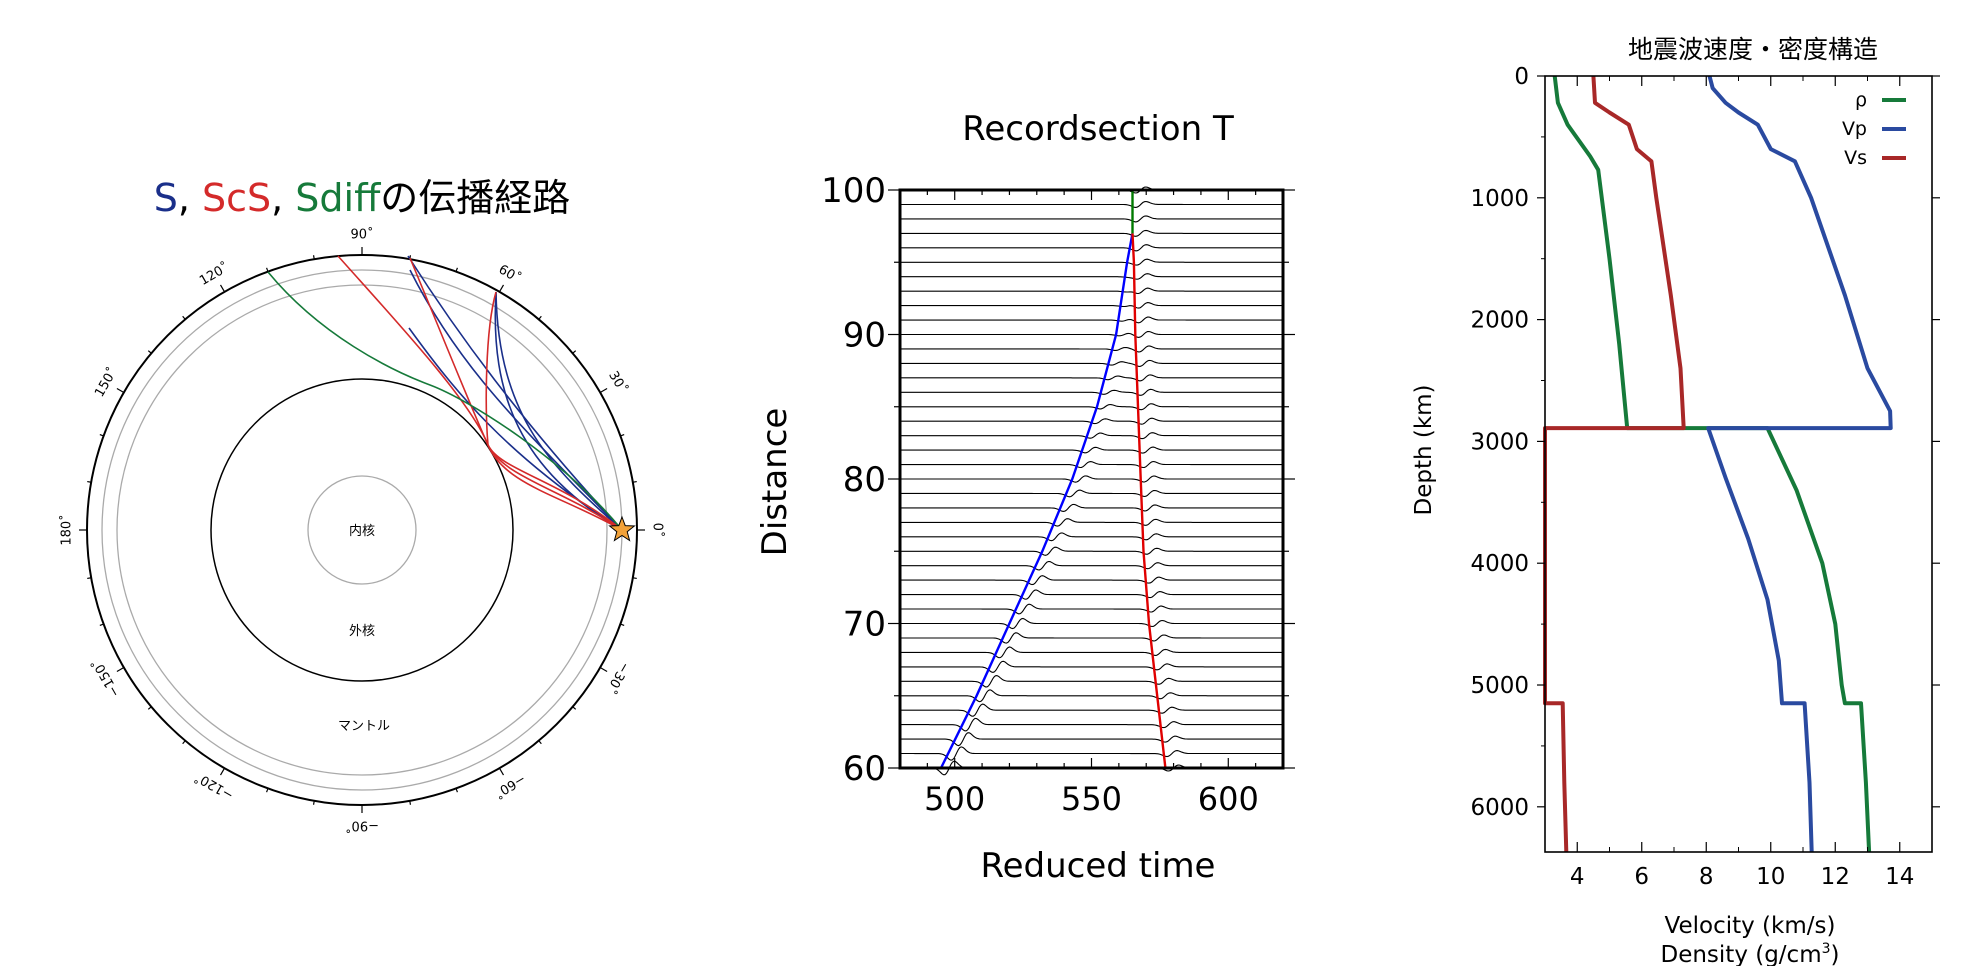  Describe the element at coordinates (853, 191) in the screenshot. I see `y-tick-label: 100` at that location.